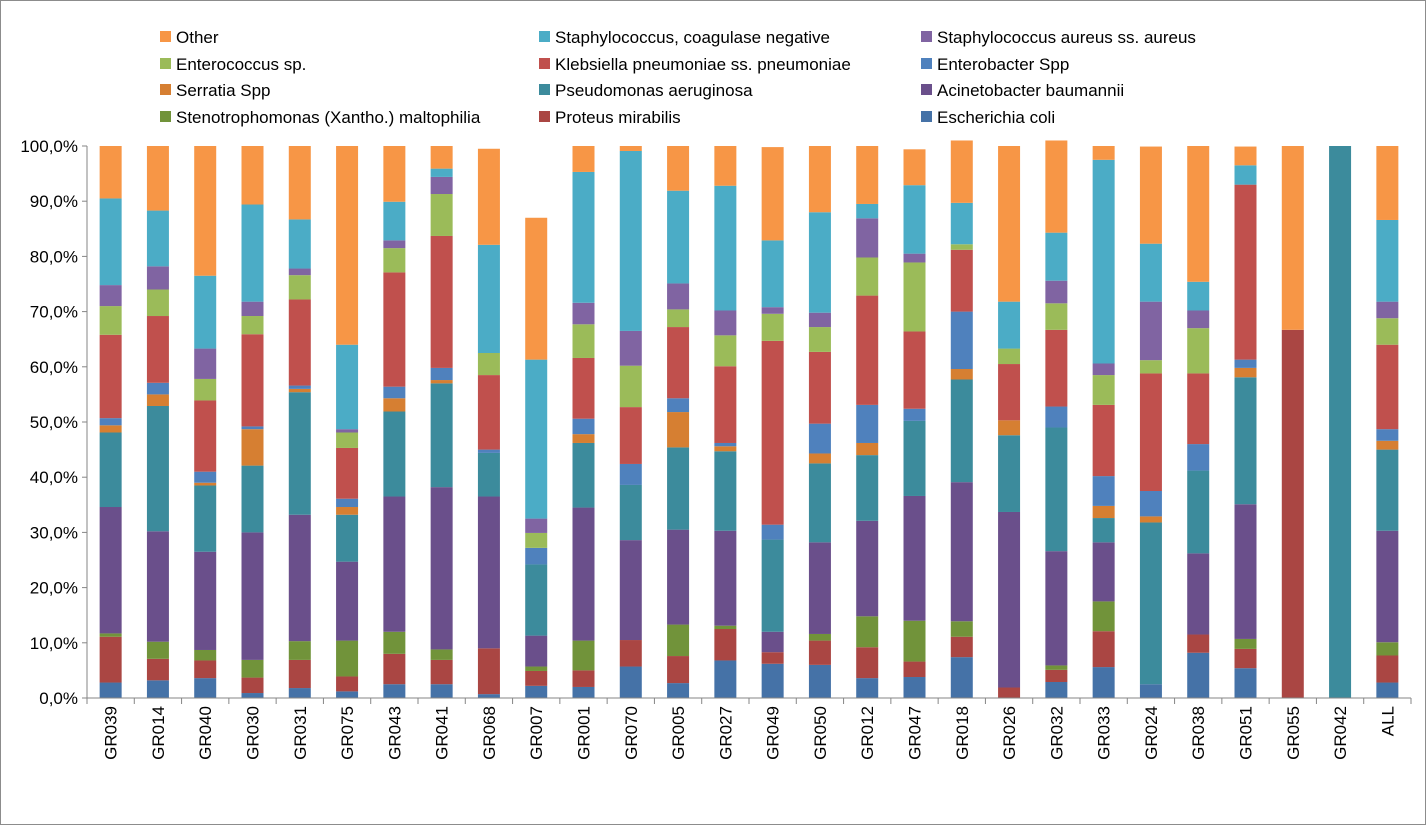  I want to click on legend-entry-staphylococcus-coagulase-negative: Staphylococcus, coagulase negative, so click(684, 37).